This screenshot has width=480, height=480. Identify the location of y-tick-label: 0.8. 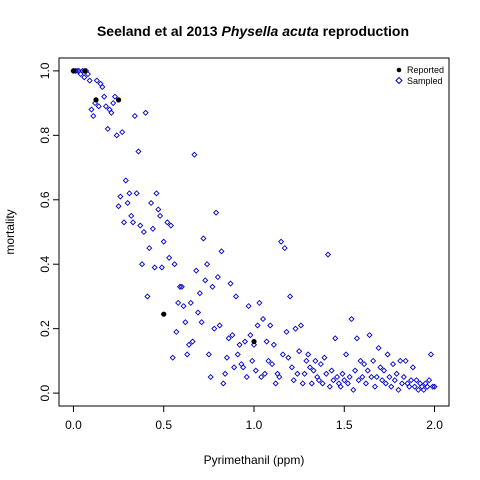
(45, 135).